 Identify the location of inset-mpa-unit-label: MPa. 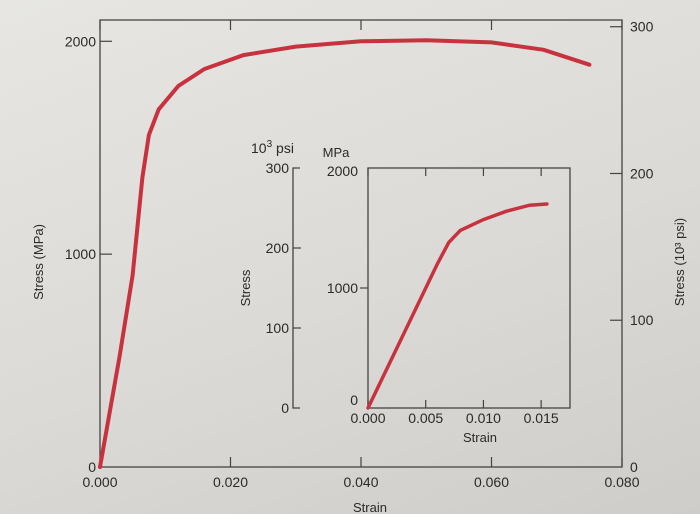
(337, 152).